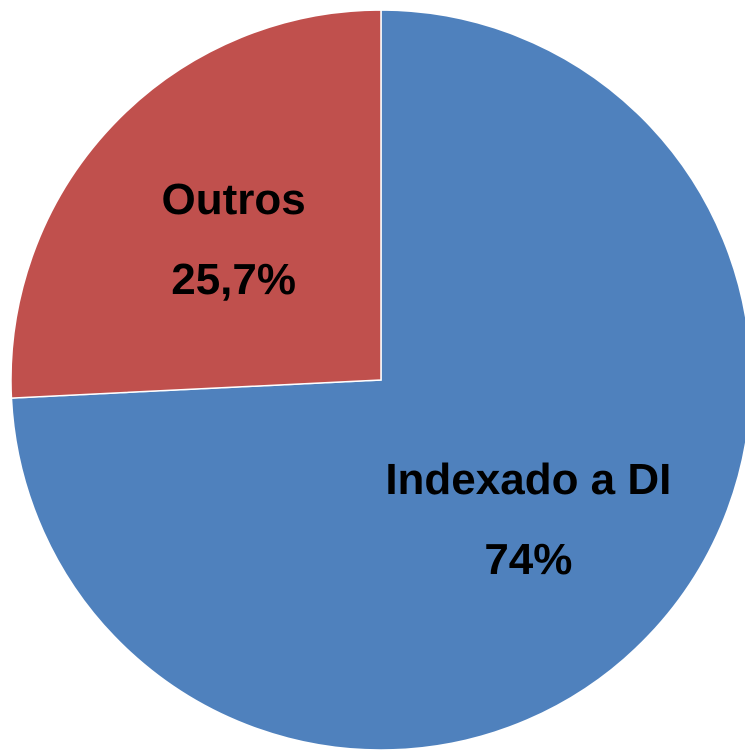 The image size is (745, 752). What do you see at coordinates (528, 480) in the screenshot?
I see `slice-category-label: Indexado a DI` at bounding box center [528, 480].